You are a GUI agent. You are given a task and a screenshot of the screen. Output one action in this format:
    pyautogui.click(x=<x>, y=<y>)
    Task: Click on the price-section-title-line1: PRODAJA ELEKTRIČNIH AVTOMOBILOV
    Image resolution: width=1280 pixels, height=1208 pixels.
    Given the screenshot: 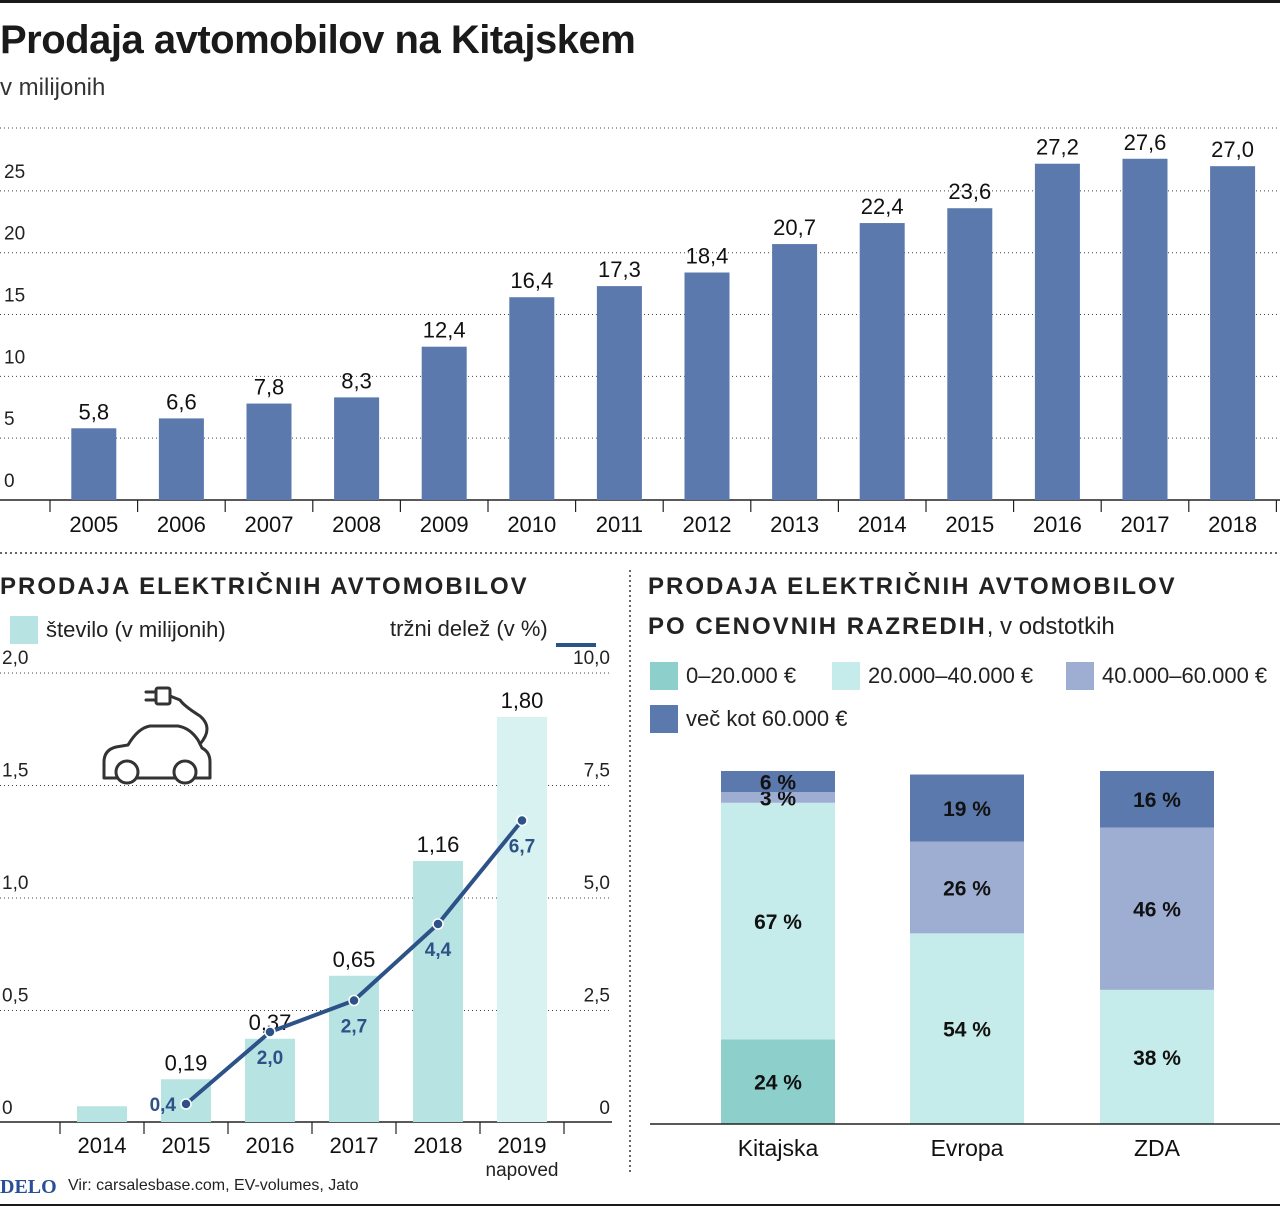 What is the action you would take?
    pyautogui.click(x=912, y=586)
    